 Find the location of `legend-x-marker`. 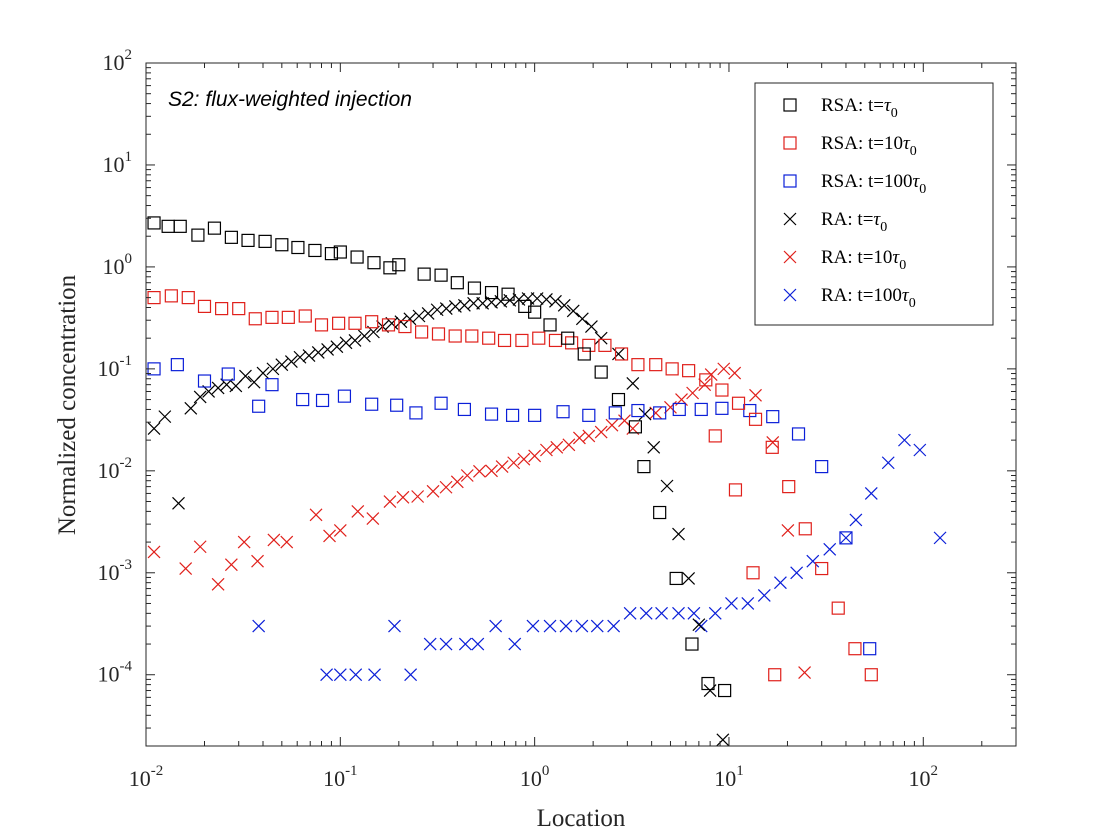

legend-x-marker is located at coordinates (790, 219).